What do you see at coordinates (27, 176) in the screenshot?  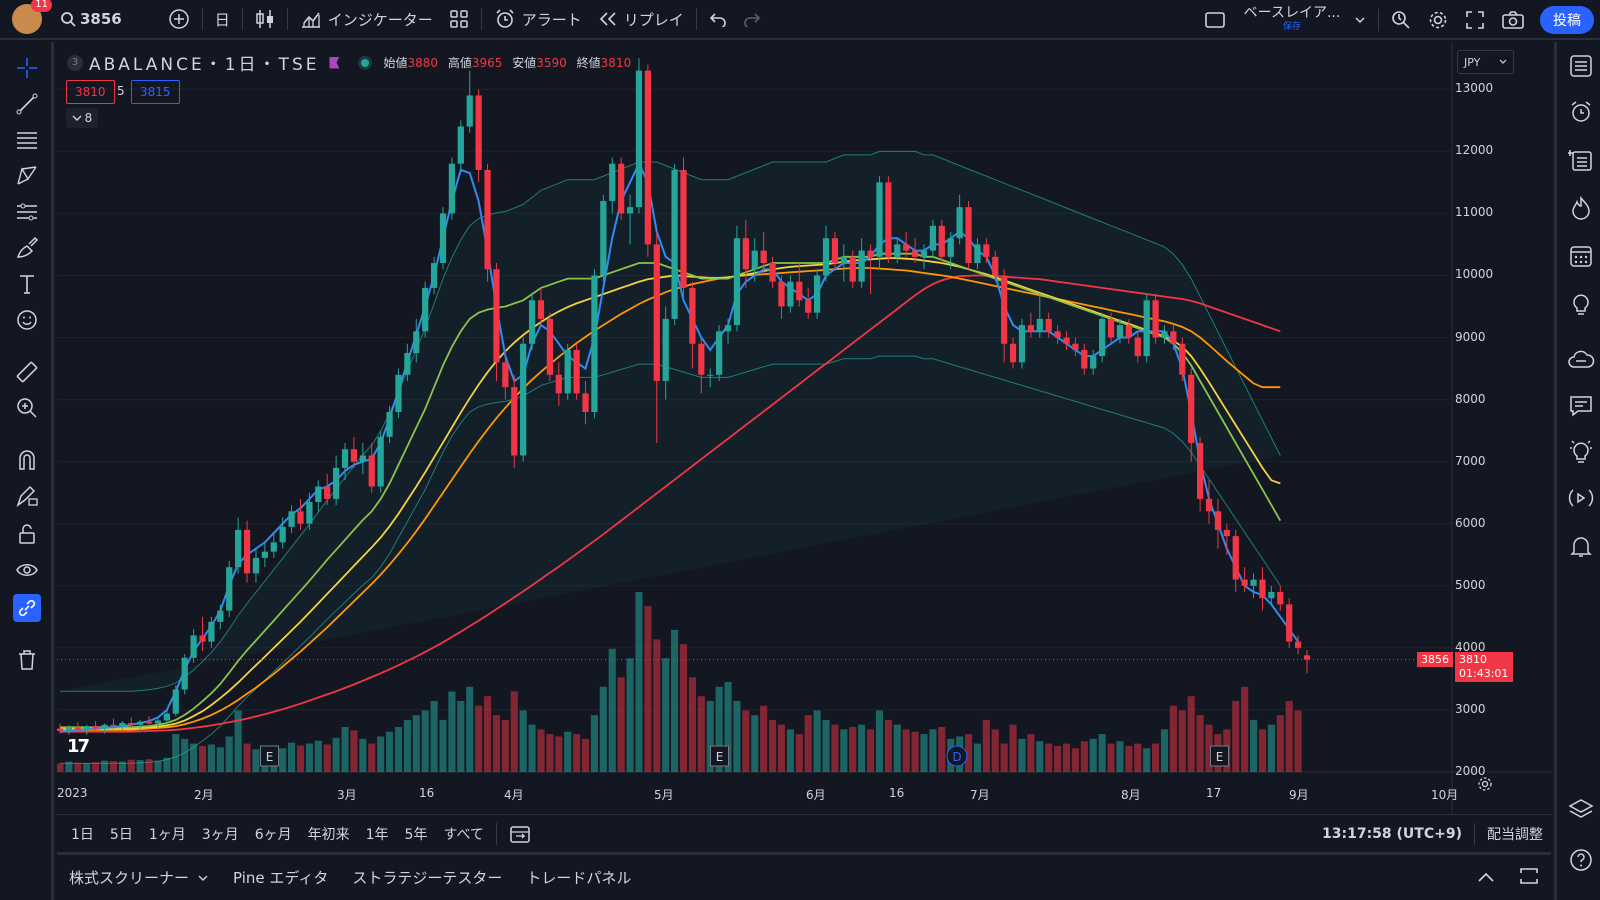 I see `pattern-icon` at bounding box center [27, 176].